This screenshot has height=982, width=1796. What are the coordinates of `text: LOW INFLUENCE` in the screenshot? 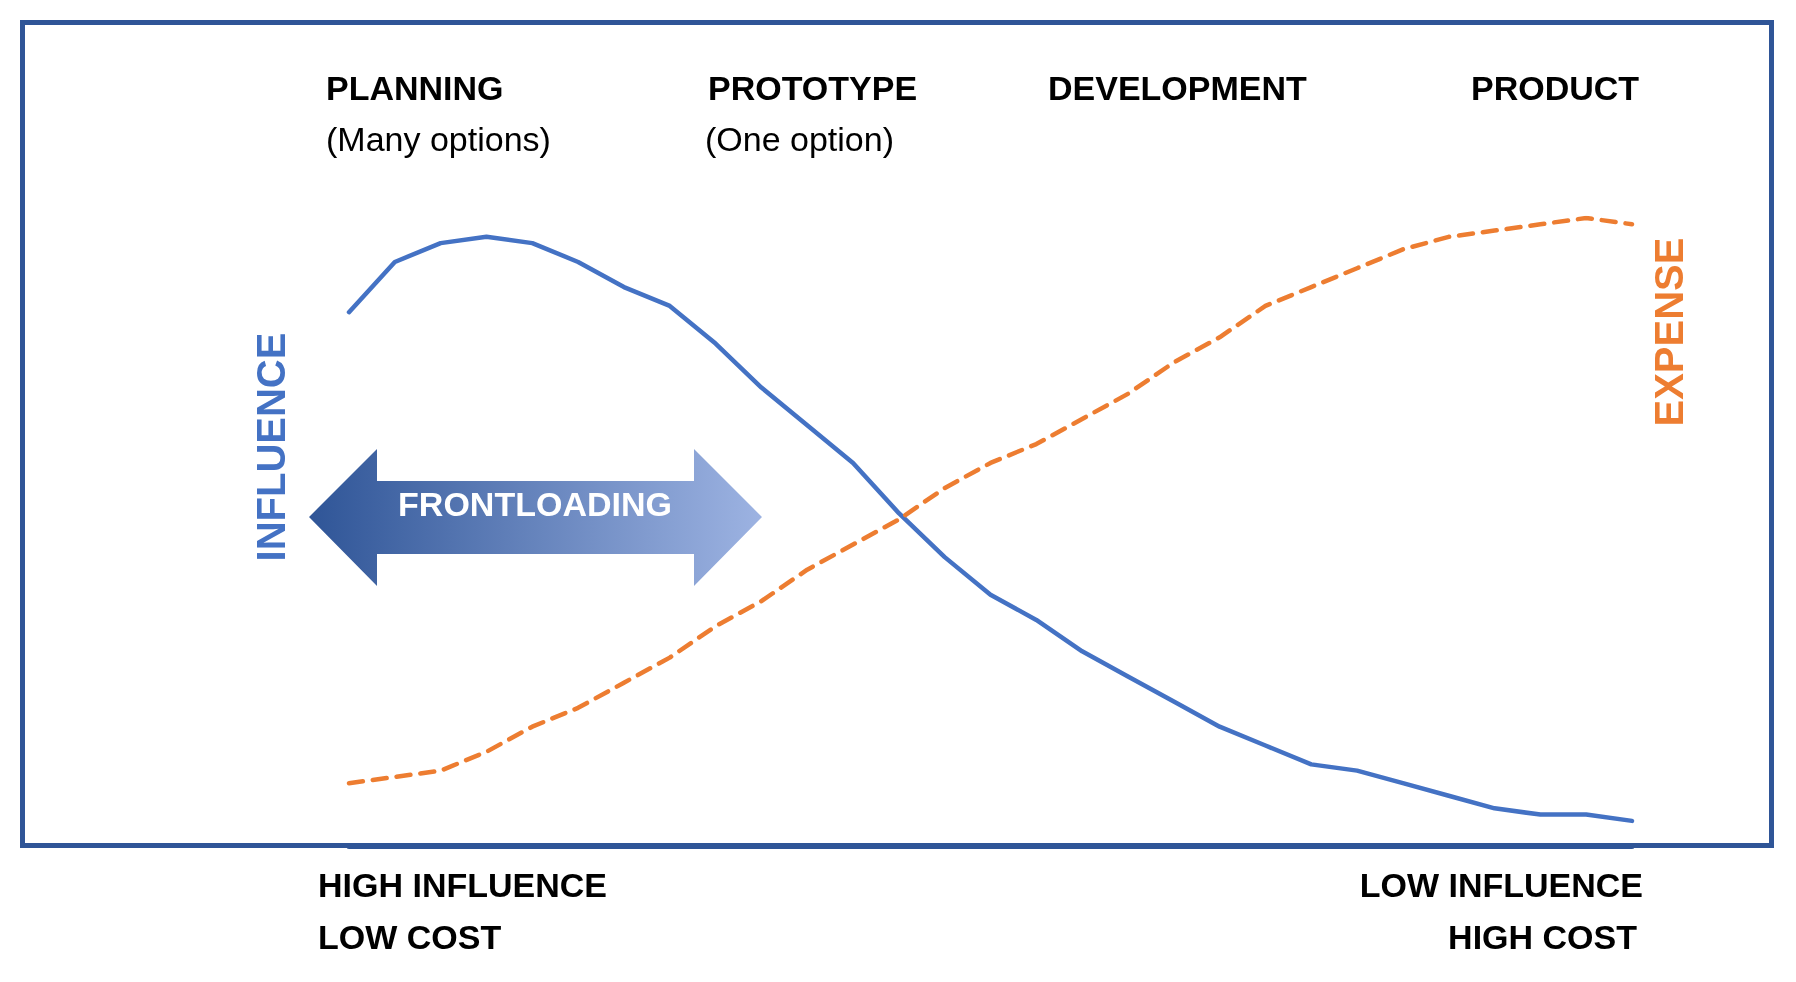 It's located at (1501, 885).